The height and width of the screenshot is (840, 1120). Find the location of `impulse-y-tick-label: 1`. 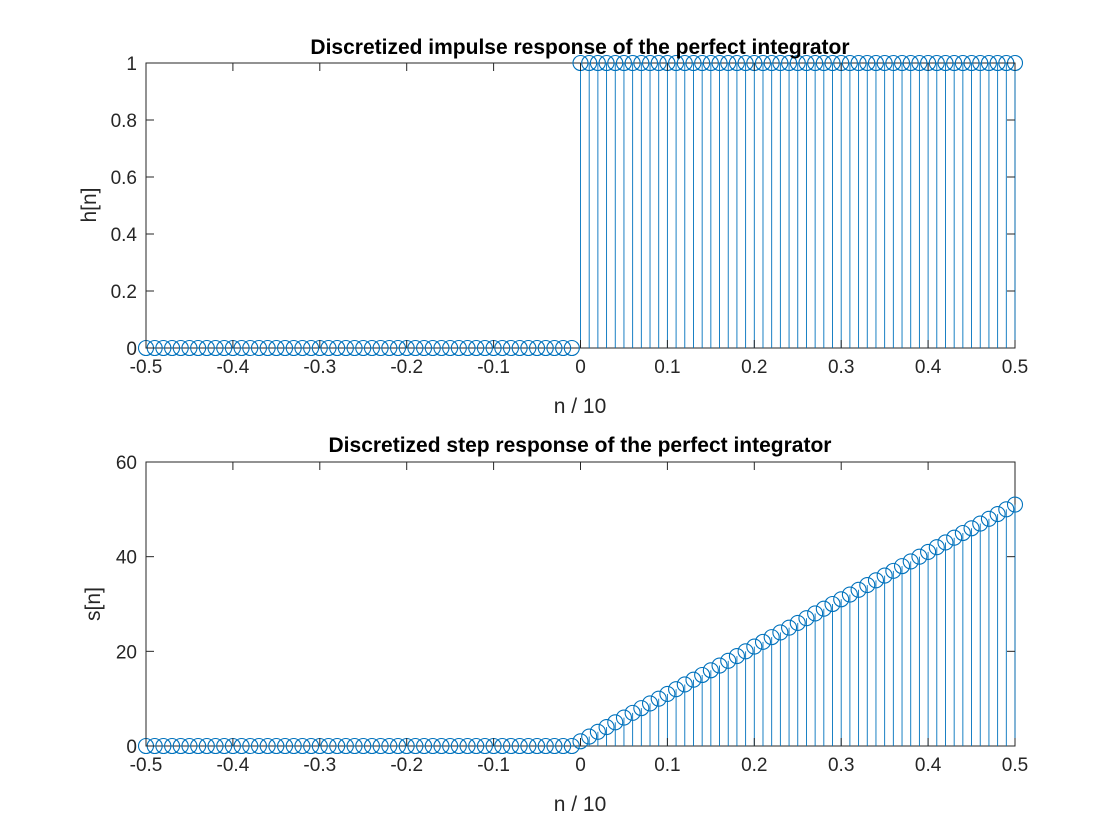

impulse-y-tick-label: 1 is located at coordinates (131, 64).